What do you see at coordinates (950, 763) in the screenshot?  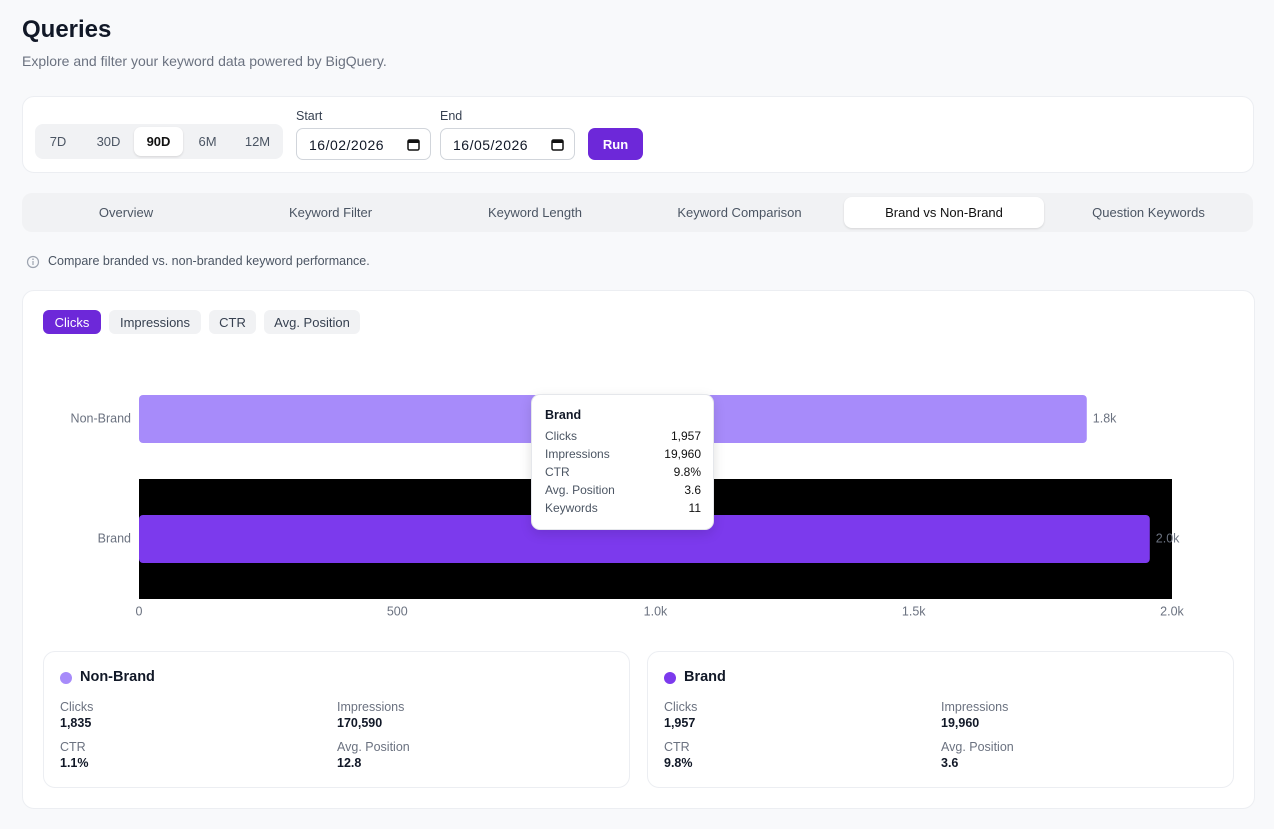 I see `metric-value: 3.6` at bounding box center [950, 763].